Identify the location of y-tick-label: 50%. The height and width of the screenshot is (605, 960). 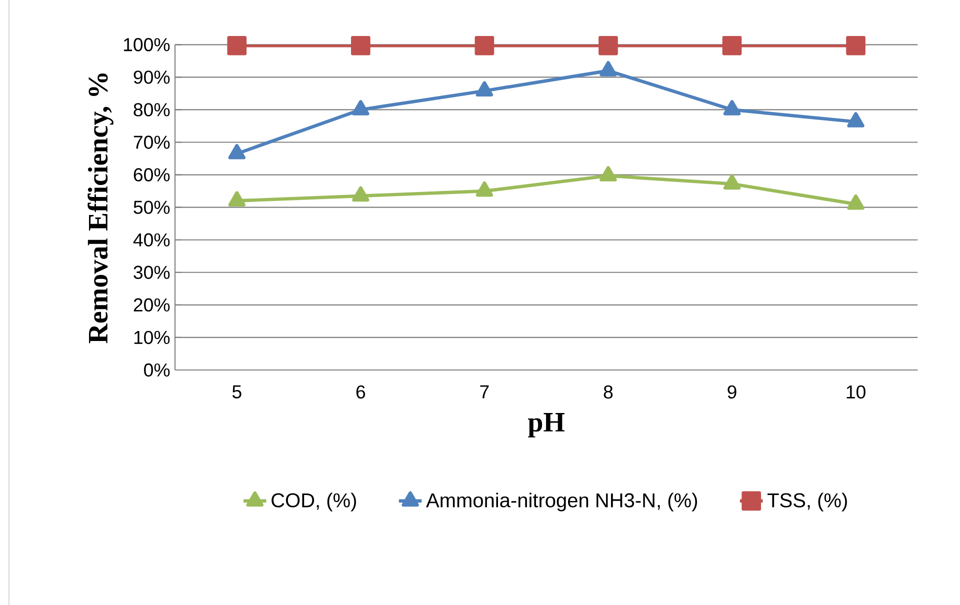
(152, 207).